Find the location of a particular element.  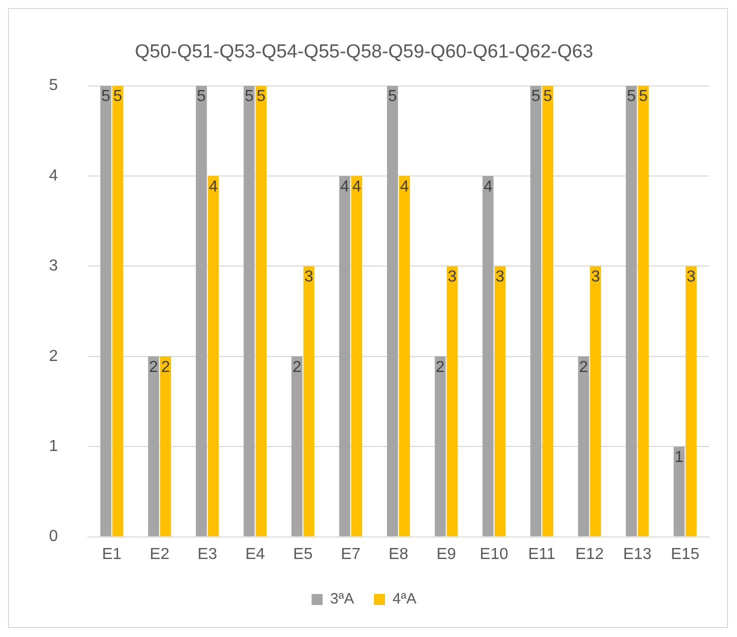

x-tick-label: E1 is located at coordinates (112, 554).